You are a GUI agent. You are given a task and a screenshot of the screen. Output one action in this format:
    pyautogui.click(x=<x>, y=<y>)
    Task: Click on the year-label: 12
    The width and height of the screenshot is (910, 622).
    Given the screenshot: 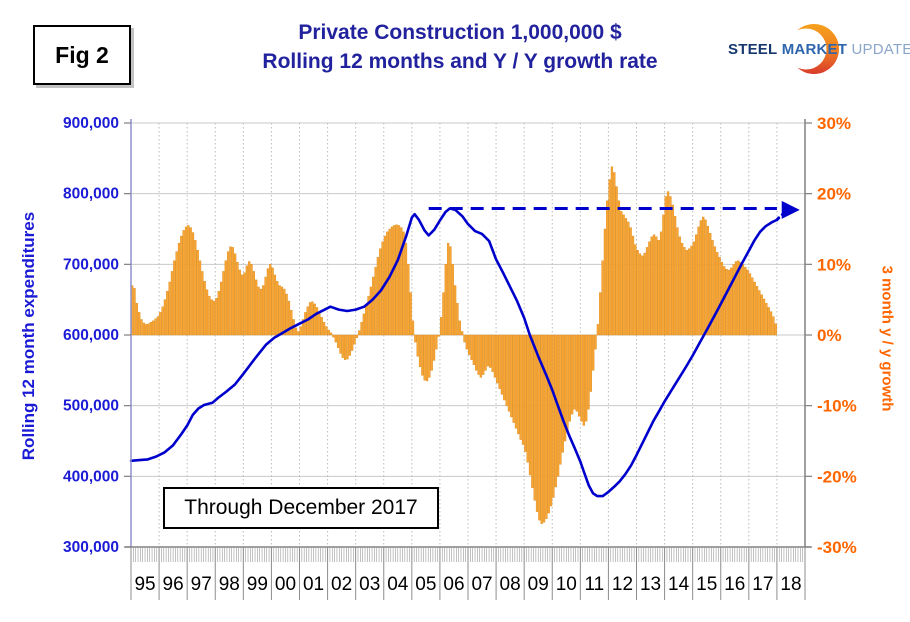 What is the action you would take?
    pyautogui.click(x=622, y=584)
    